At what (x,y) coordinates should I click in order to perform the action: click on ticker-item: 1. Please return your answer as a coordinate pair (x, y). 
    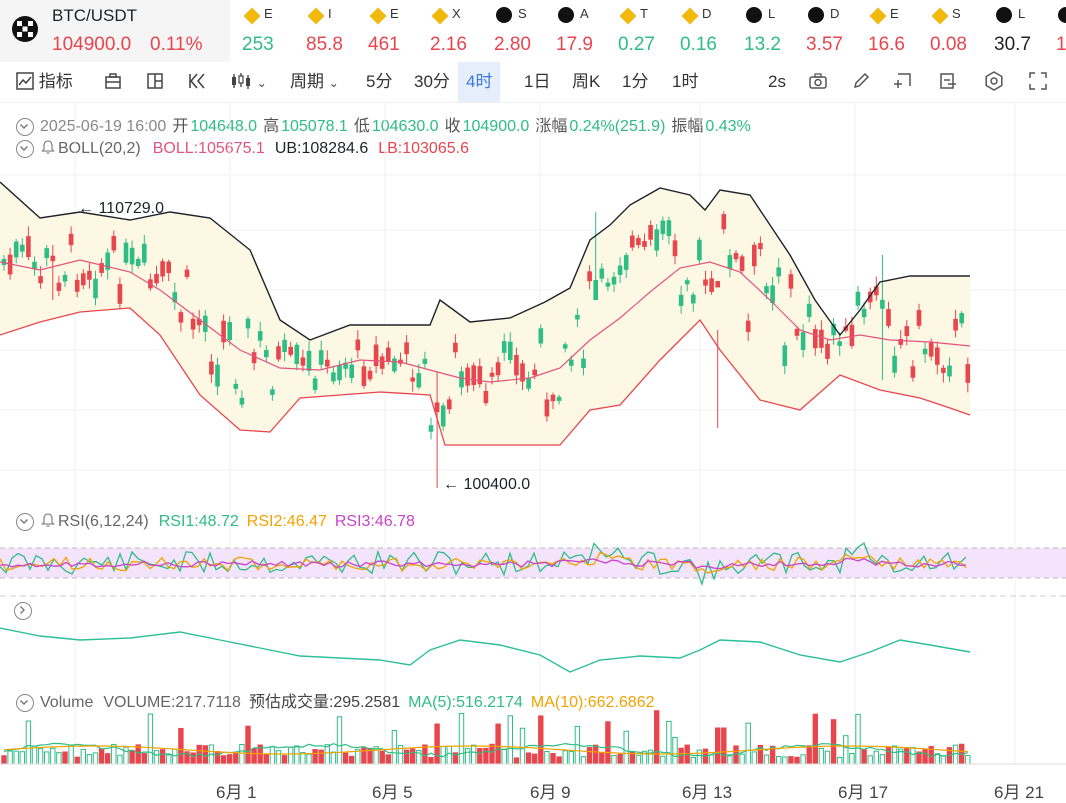
    Looking at the image, I should click on (1061, 31).